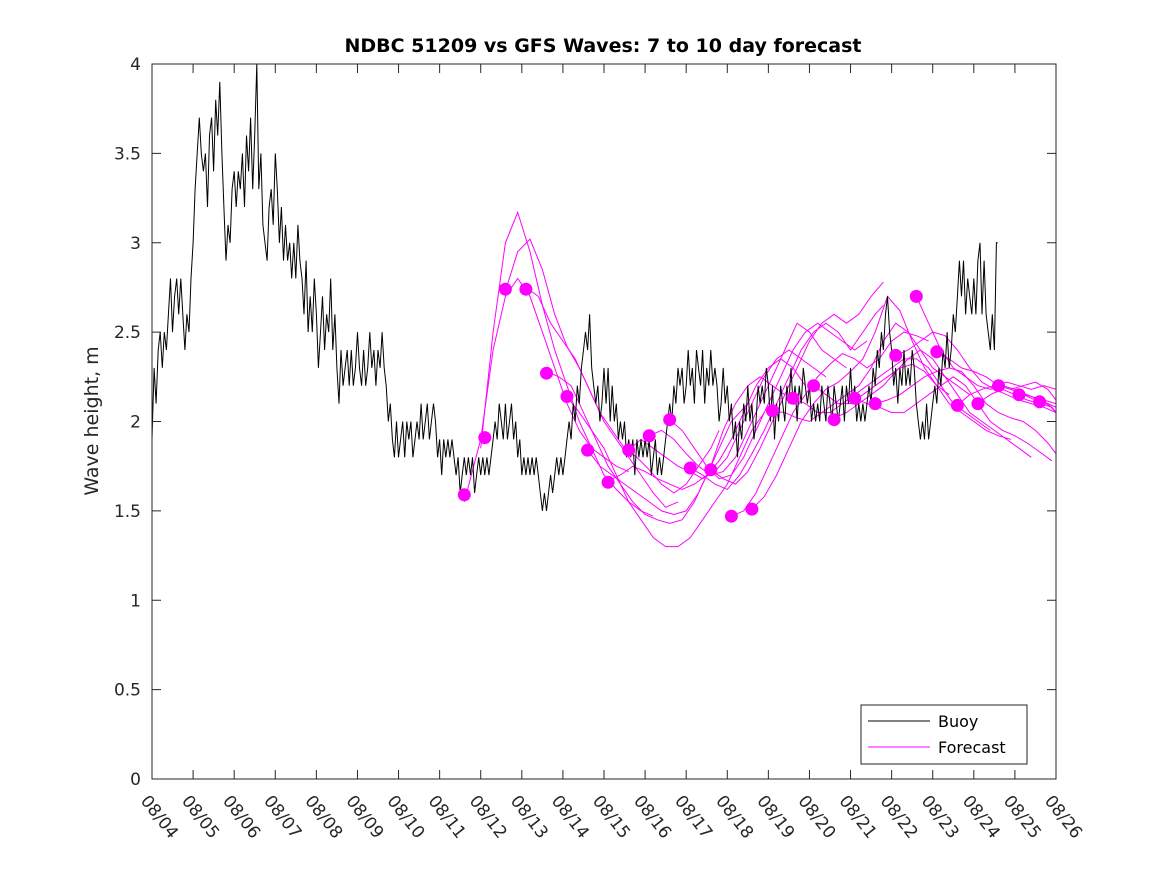  I want to click on y-axis-label: Wave height, m, so click(92, 420).